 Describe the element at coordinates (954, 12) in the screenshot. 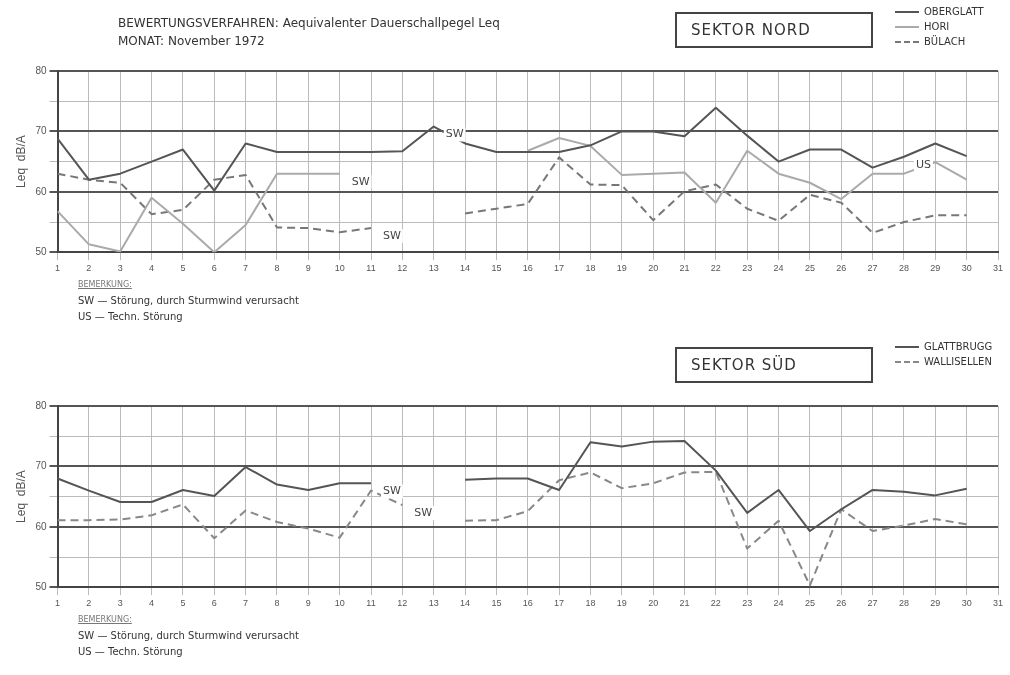

I see `legend-label: OBERGLATT` at that location.